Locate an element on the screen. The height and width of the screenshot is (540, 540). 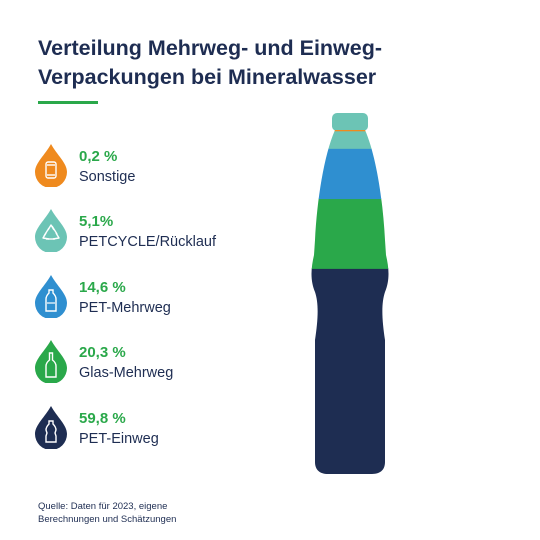
legend-label-pet-einweg: PET-Einweg is located at coordinates (119, 439).